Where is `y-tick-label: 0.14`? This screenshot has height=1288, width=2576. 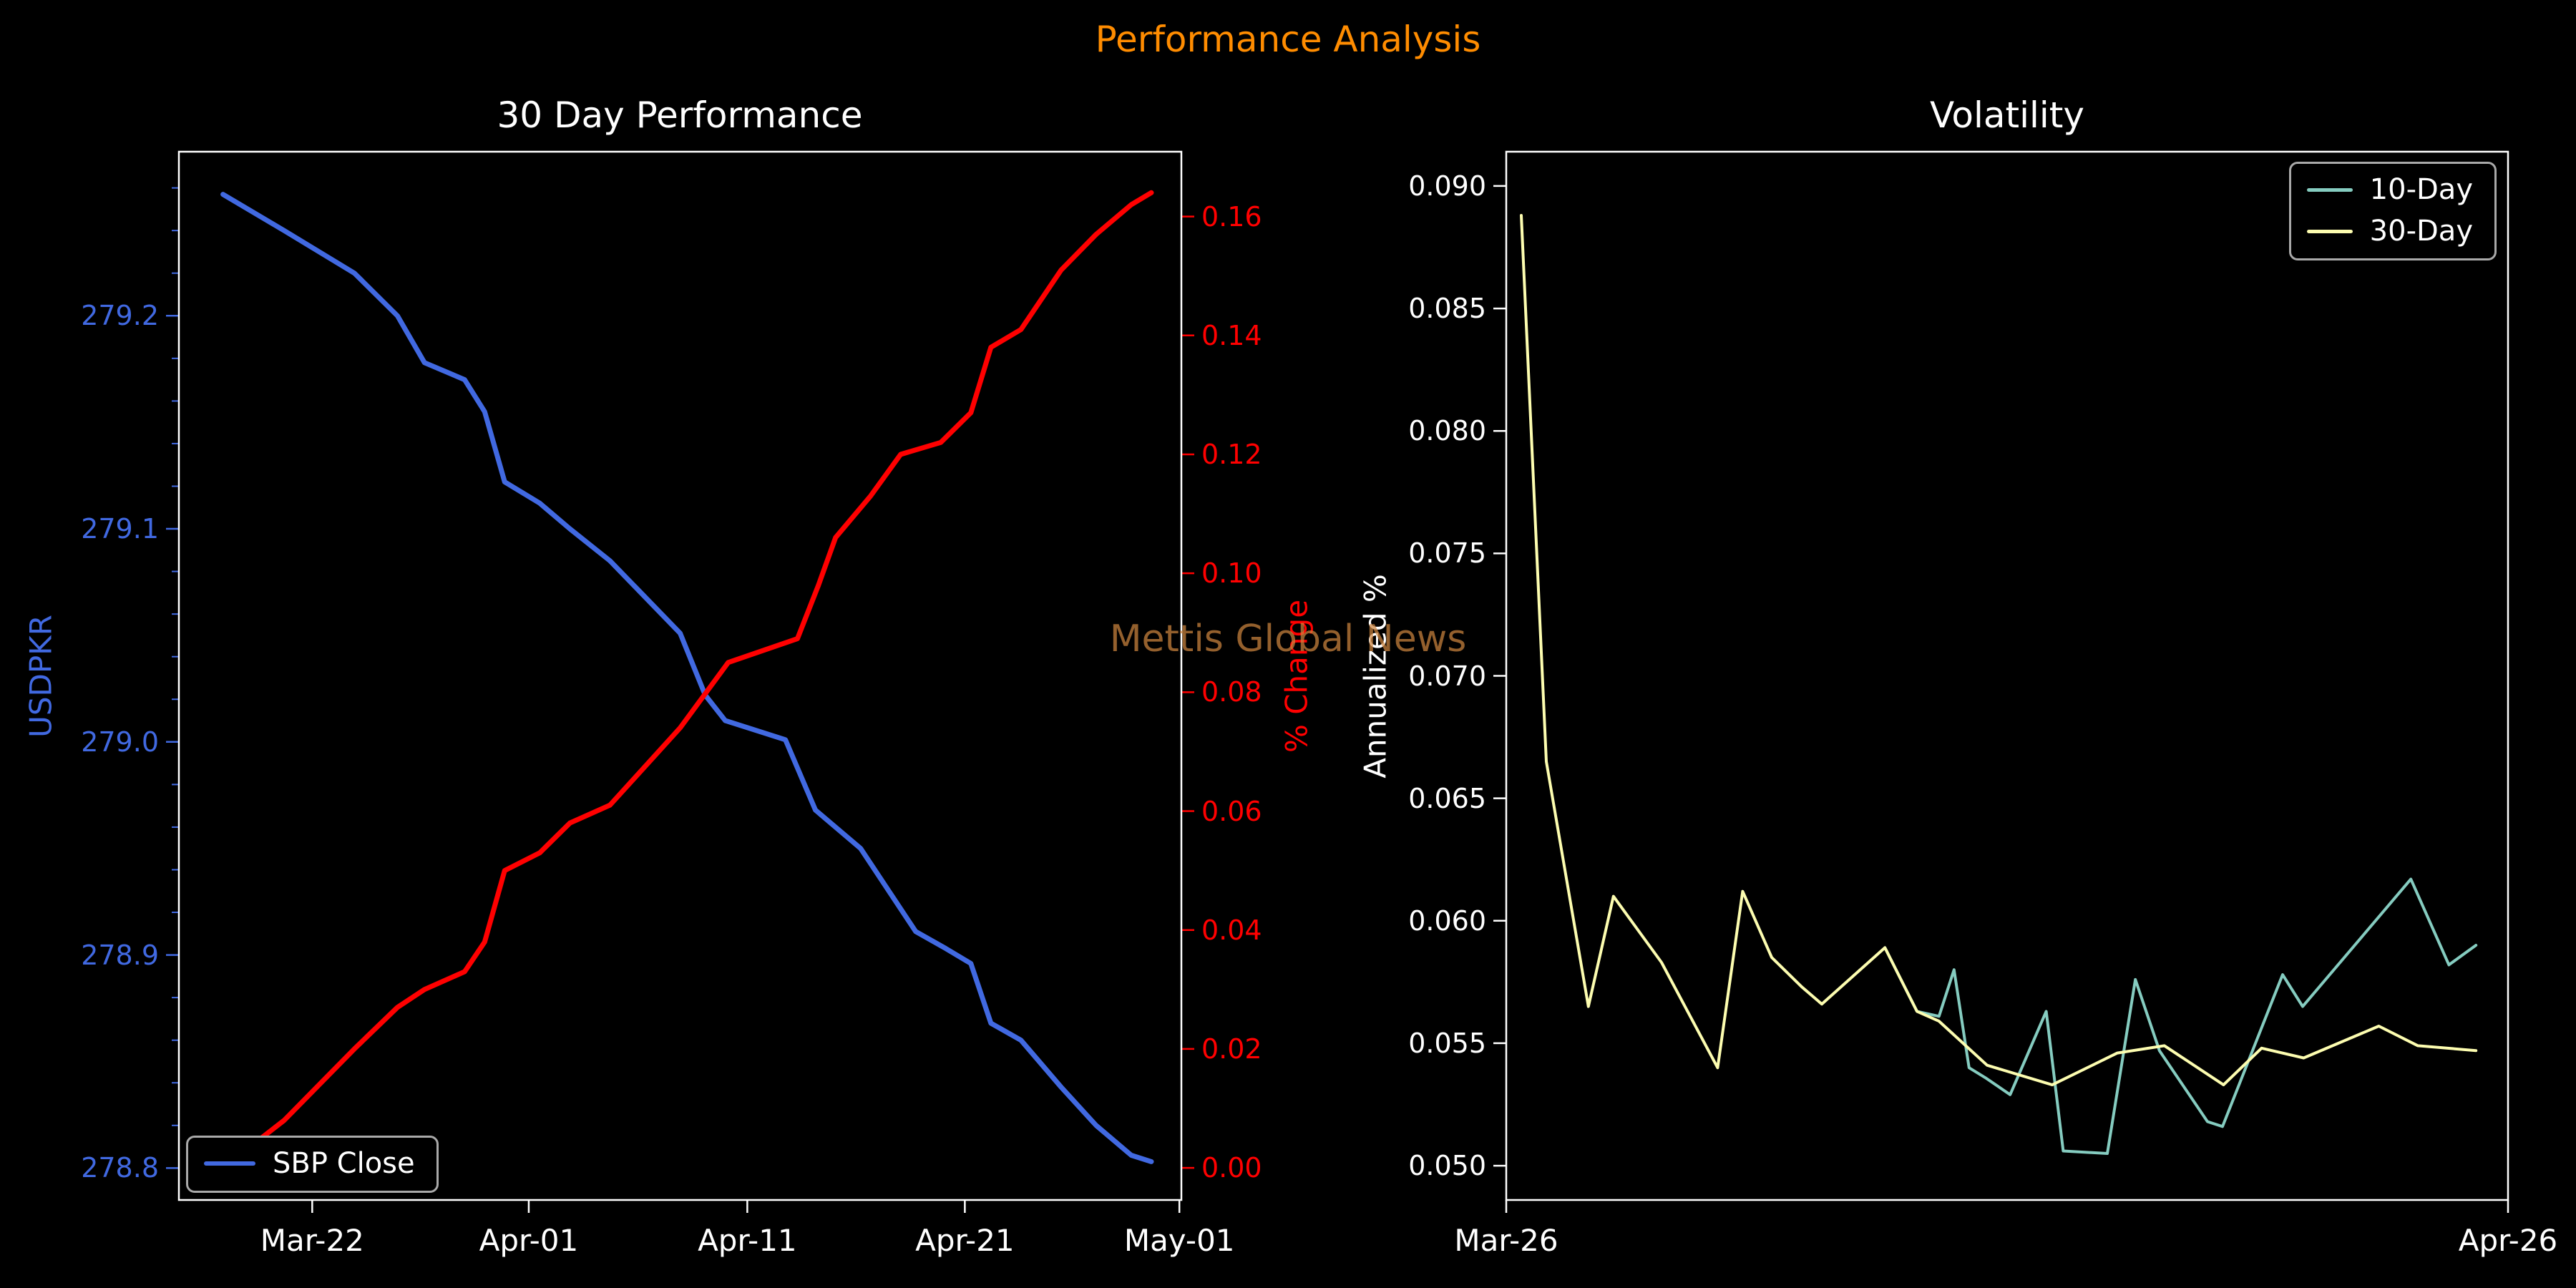
y-tick-label: 0.14 is located at coordinates (1231, 335).